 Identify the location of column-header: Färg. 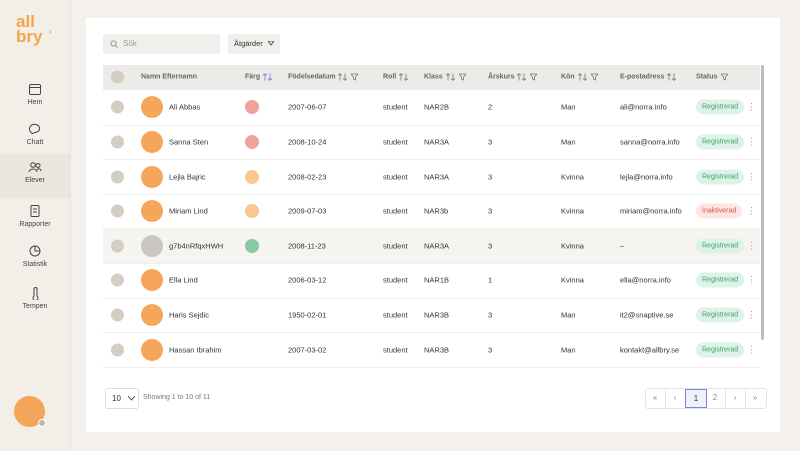
(259, 77).